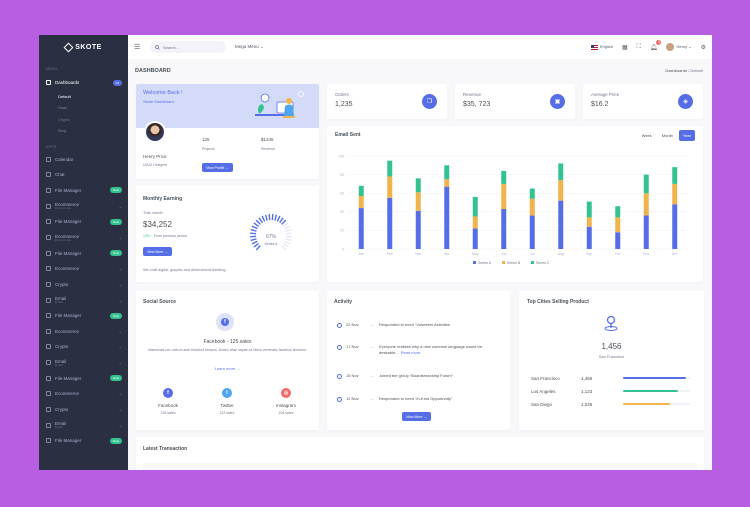 The width and height of the screenshot is (750, 507). What do you see at coordinates (153, 212) in the screenshot?
I see `period-label: This month` at bounding box center [153, 212].